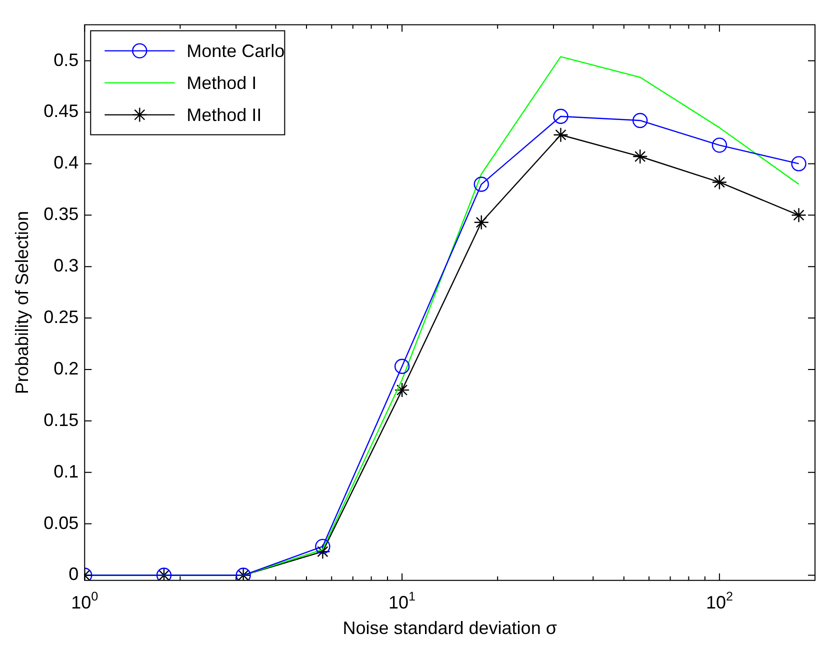 This screenshot has height=652, width=833. What do you see at coordinates (66, 368) in the screenshot?
I see `y-tick-label: 0.2` at bounding box center [66, 368].